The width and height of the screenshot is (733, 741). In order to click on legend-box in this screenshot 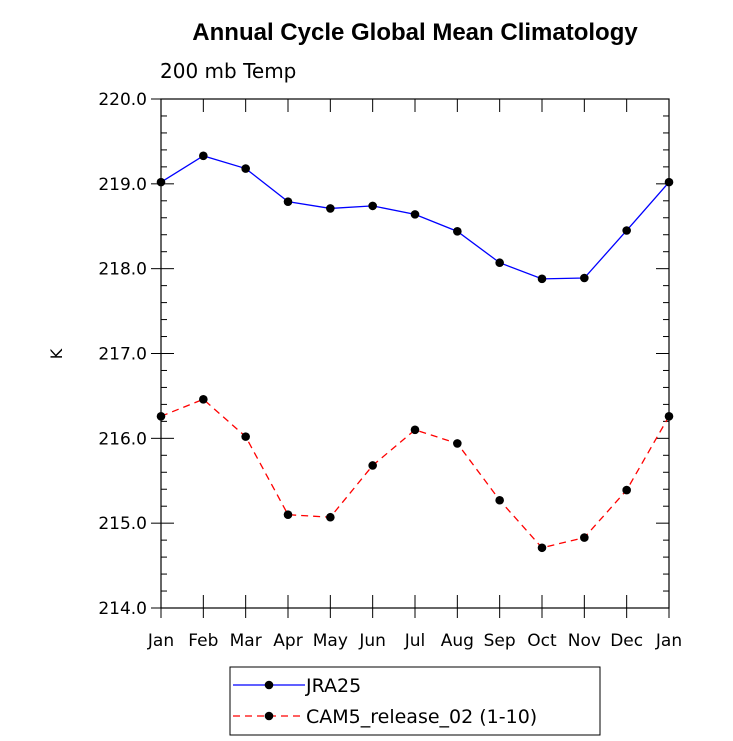, I will do `click(415, 701)`.